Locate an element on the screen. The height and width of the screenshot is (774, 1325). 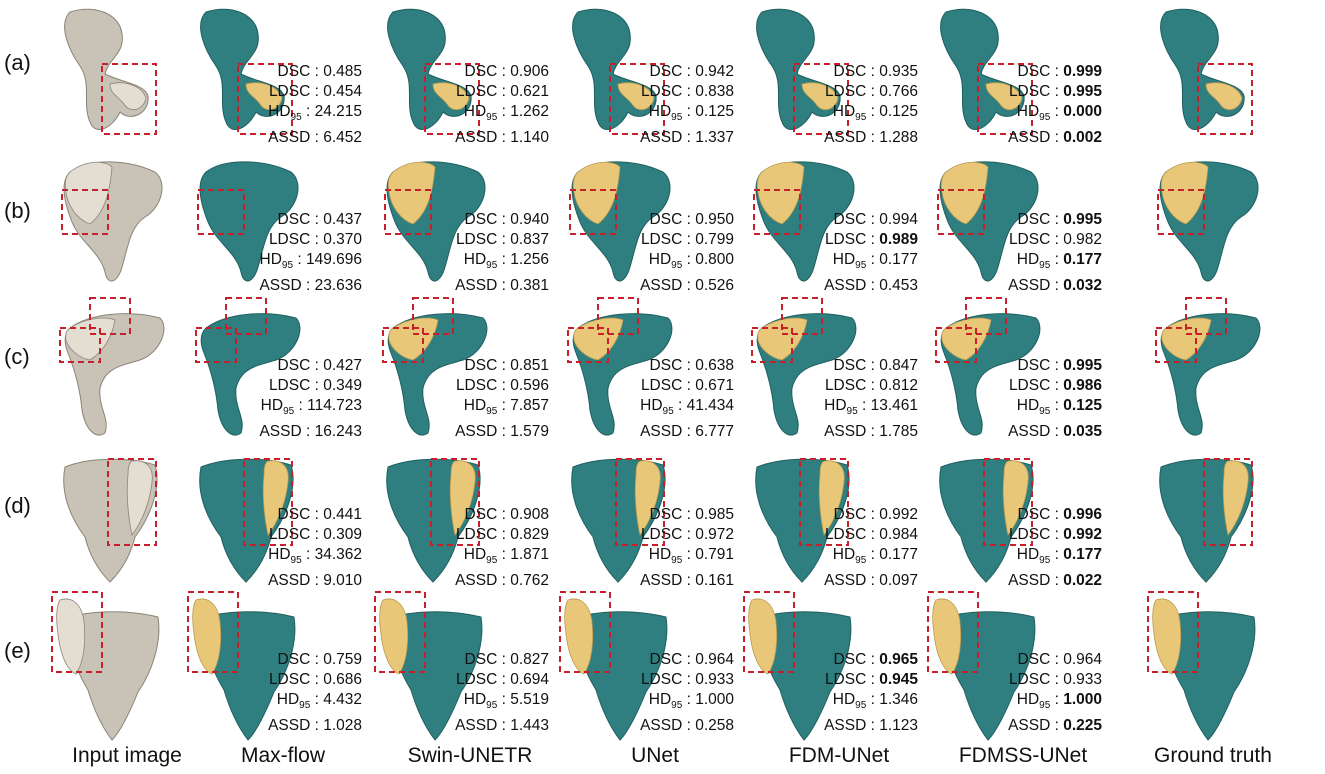
metric-ldsc: LDSC : 0.986 is located at coordinates (1055, 385).